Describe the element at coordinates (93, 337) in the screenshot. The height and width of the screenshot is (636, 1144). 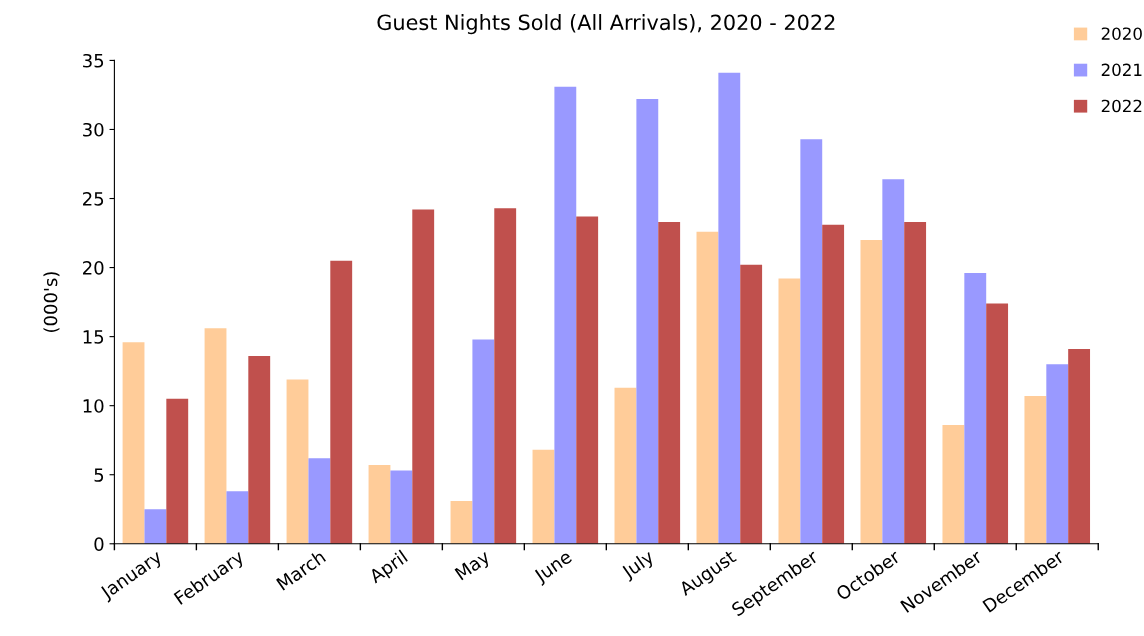
I see `y-tick-label: 15` at that location.